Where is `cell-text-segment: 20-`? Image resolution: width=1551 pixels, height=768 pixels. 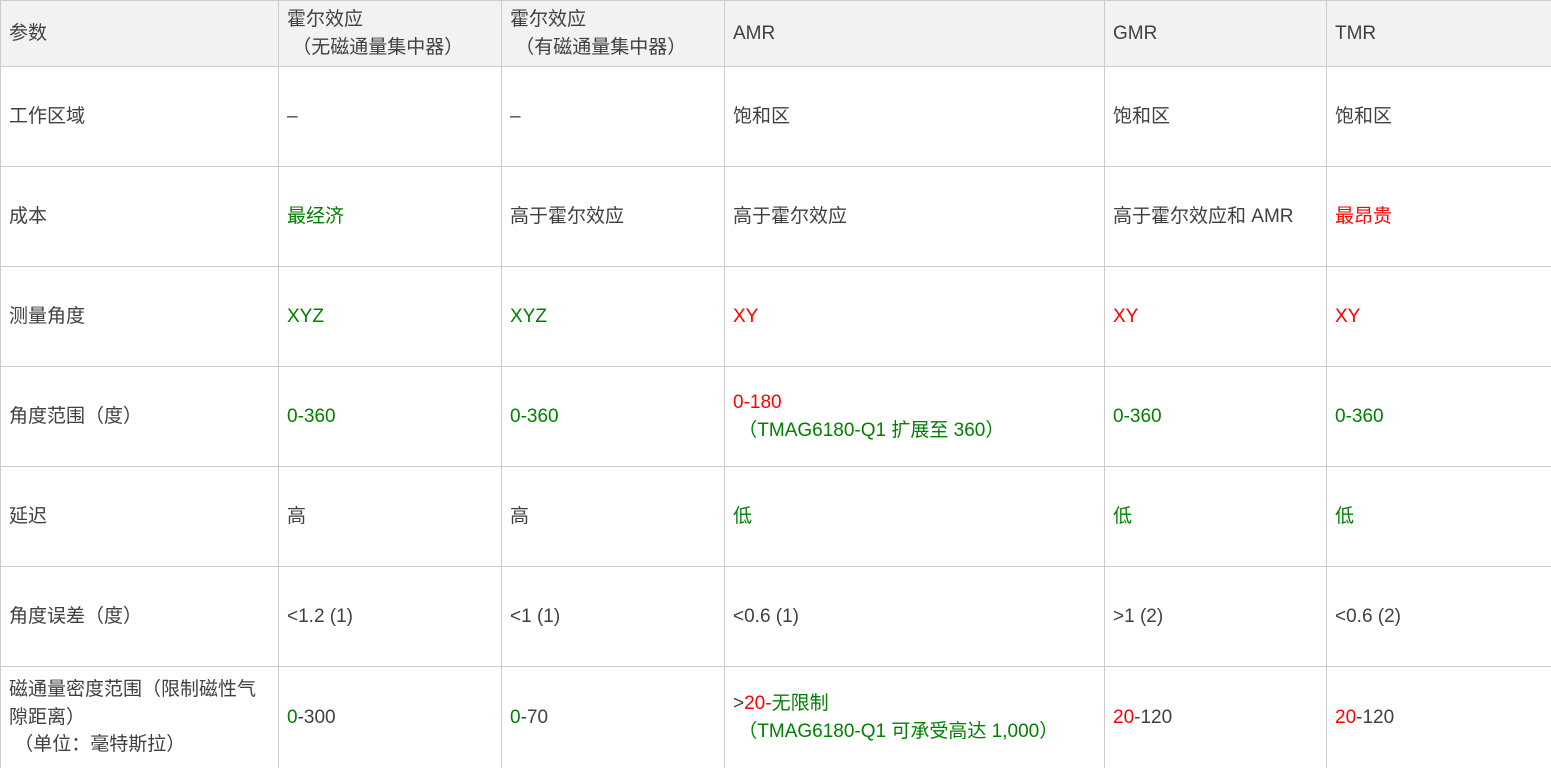
cell-text-segment: 20- is located at coordinates (758, 703).